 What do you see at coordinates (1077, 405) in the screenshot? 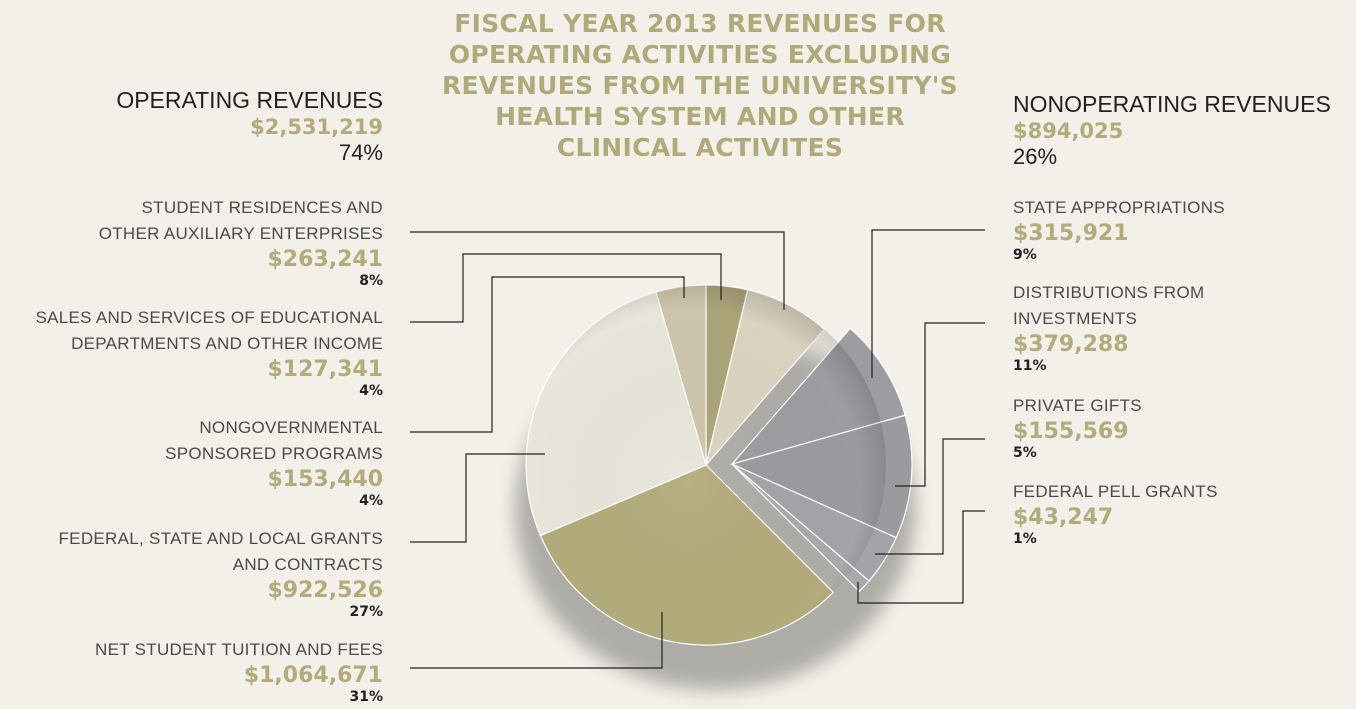
I see `label-line: PRIVATE GIFTS` at bounding box center [1077, 405].